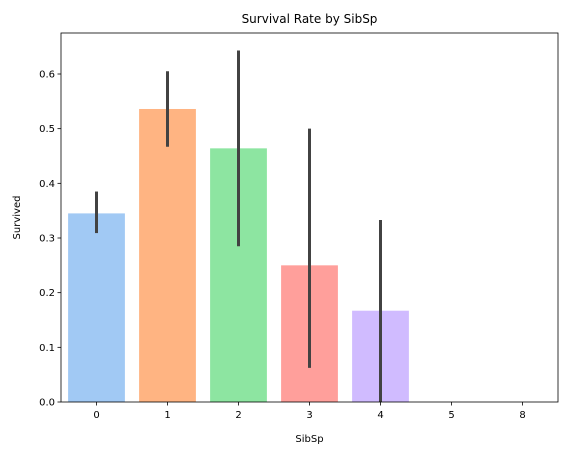  Describe the element at coordinates (17, 218) in the screenshot. I see `y-axis-label: Survived` at that location.